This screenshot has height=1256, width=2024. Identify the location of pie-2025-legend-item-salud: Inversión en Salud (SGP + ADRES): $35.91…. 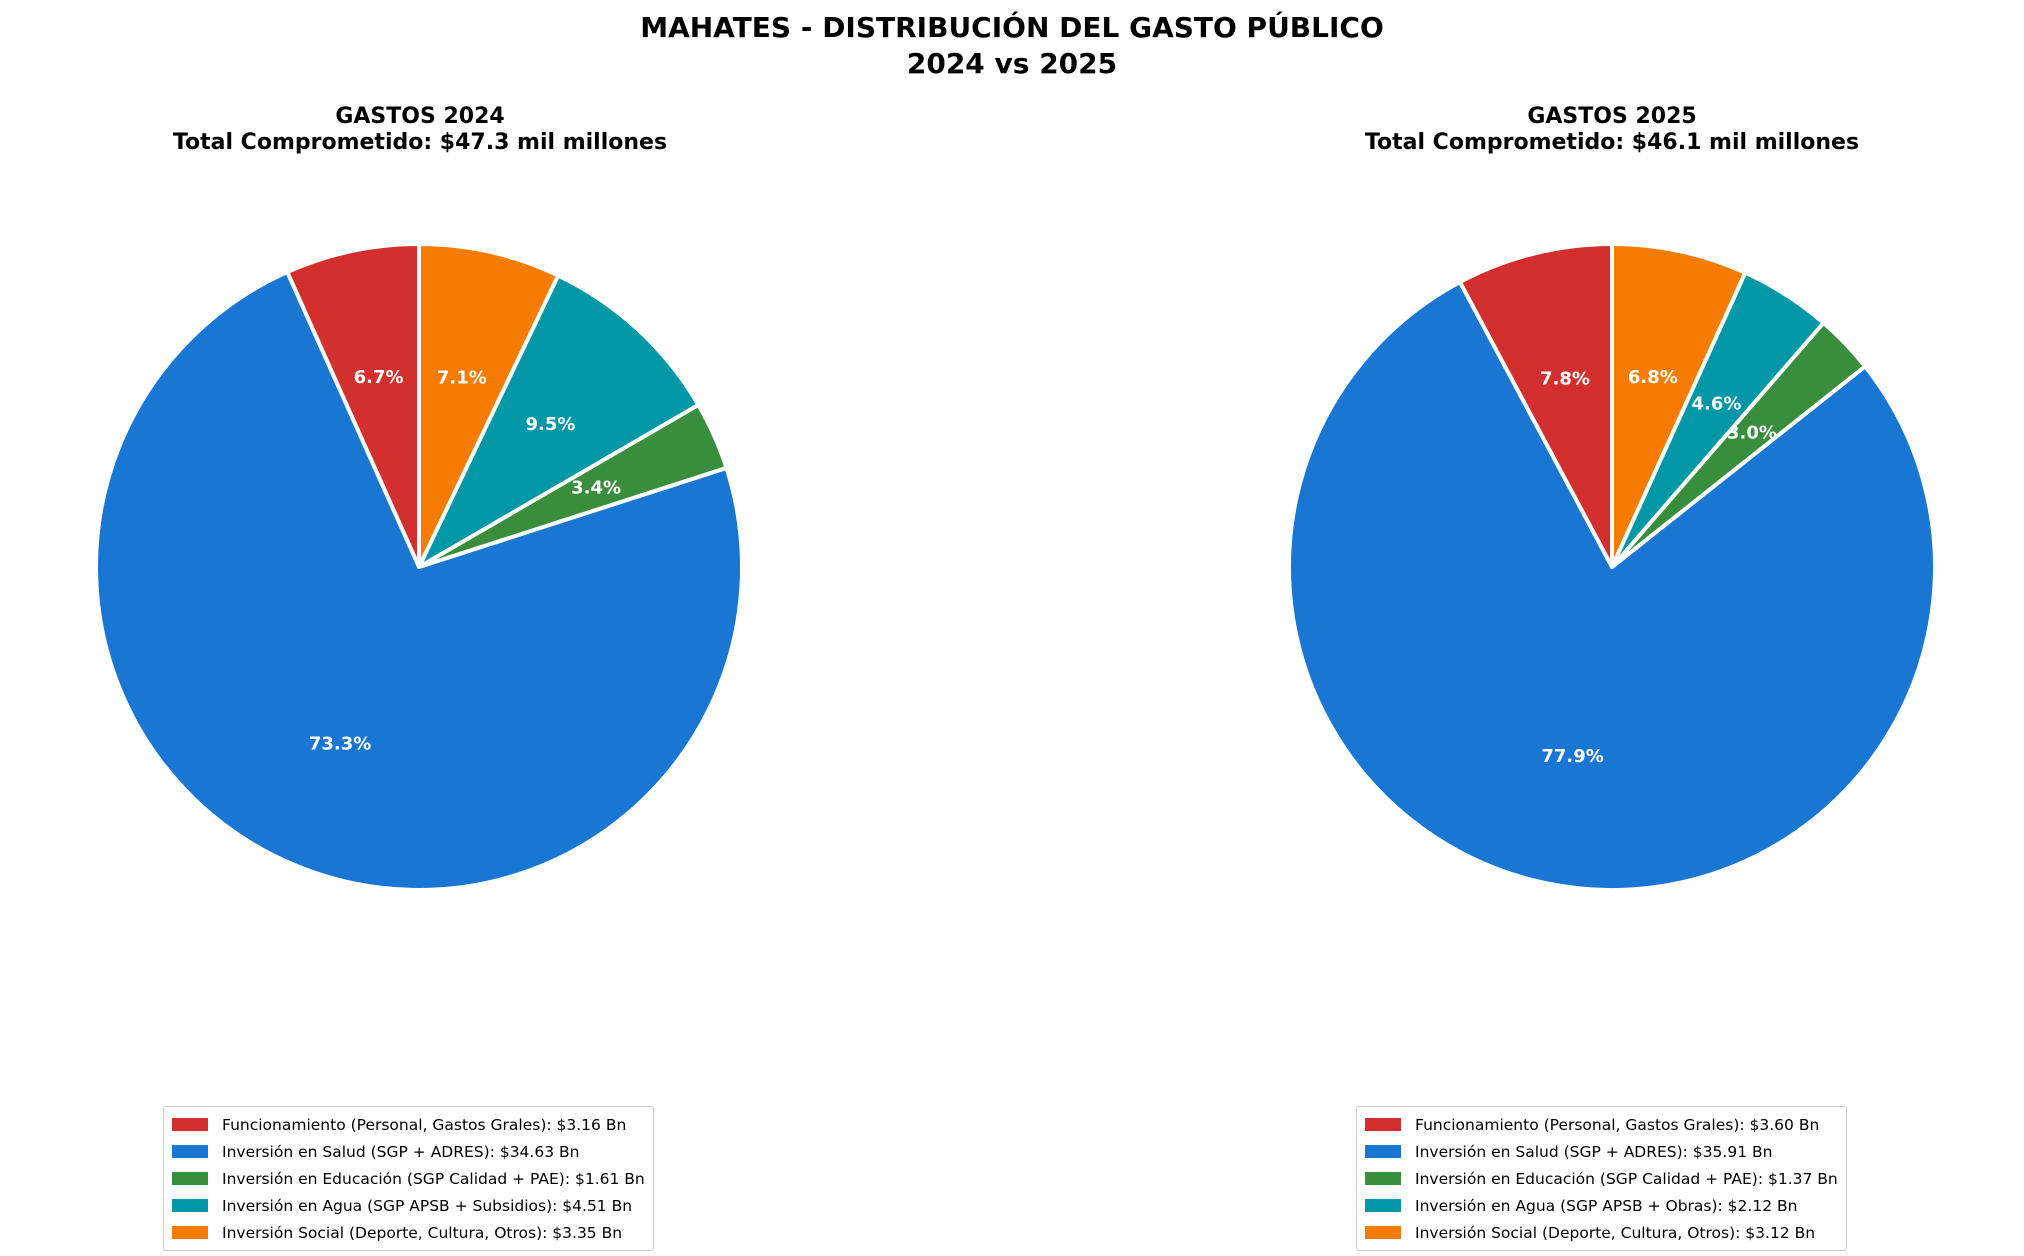
(1601, 1151).